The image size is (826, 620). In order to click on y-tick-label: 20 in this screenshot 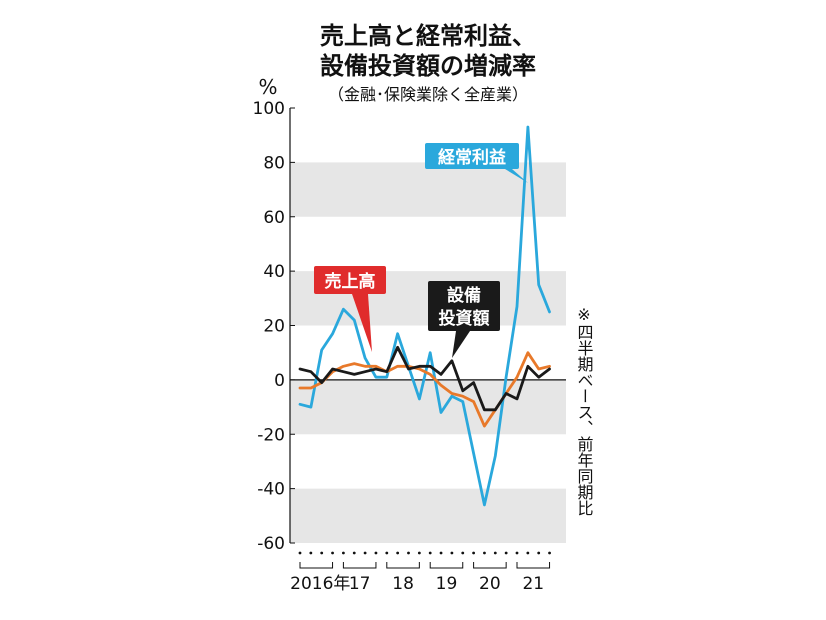, I will do `click(274, 327)`.